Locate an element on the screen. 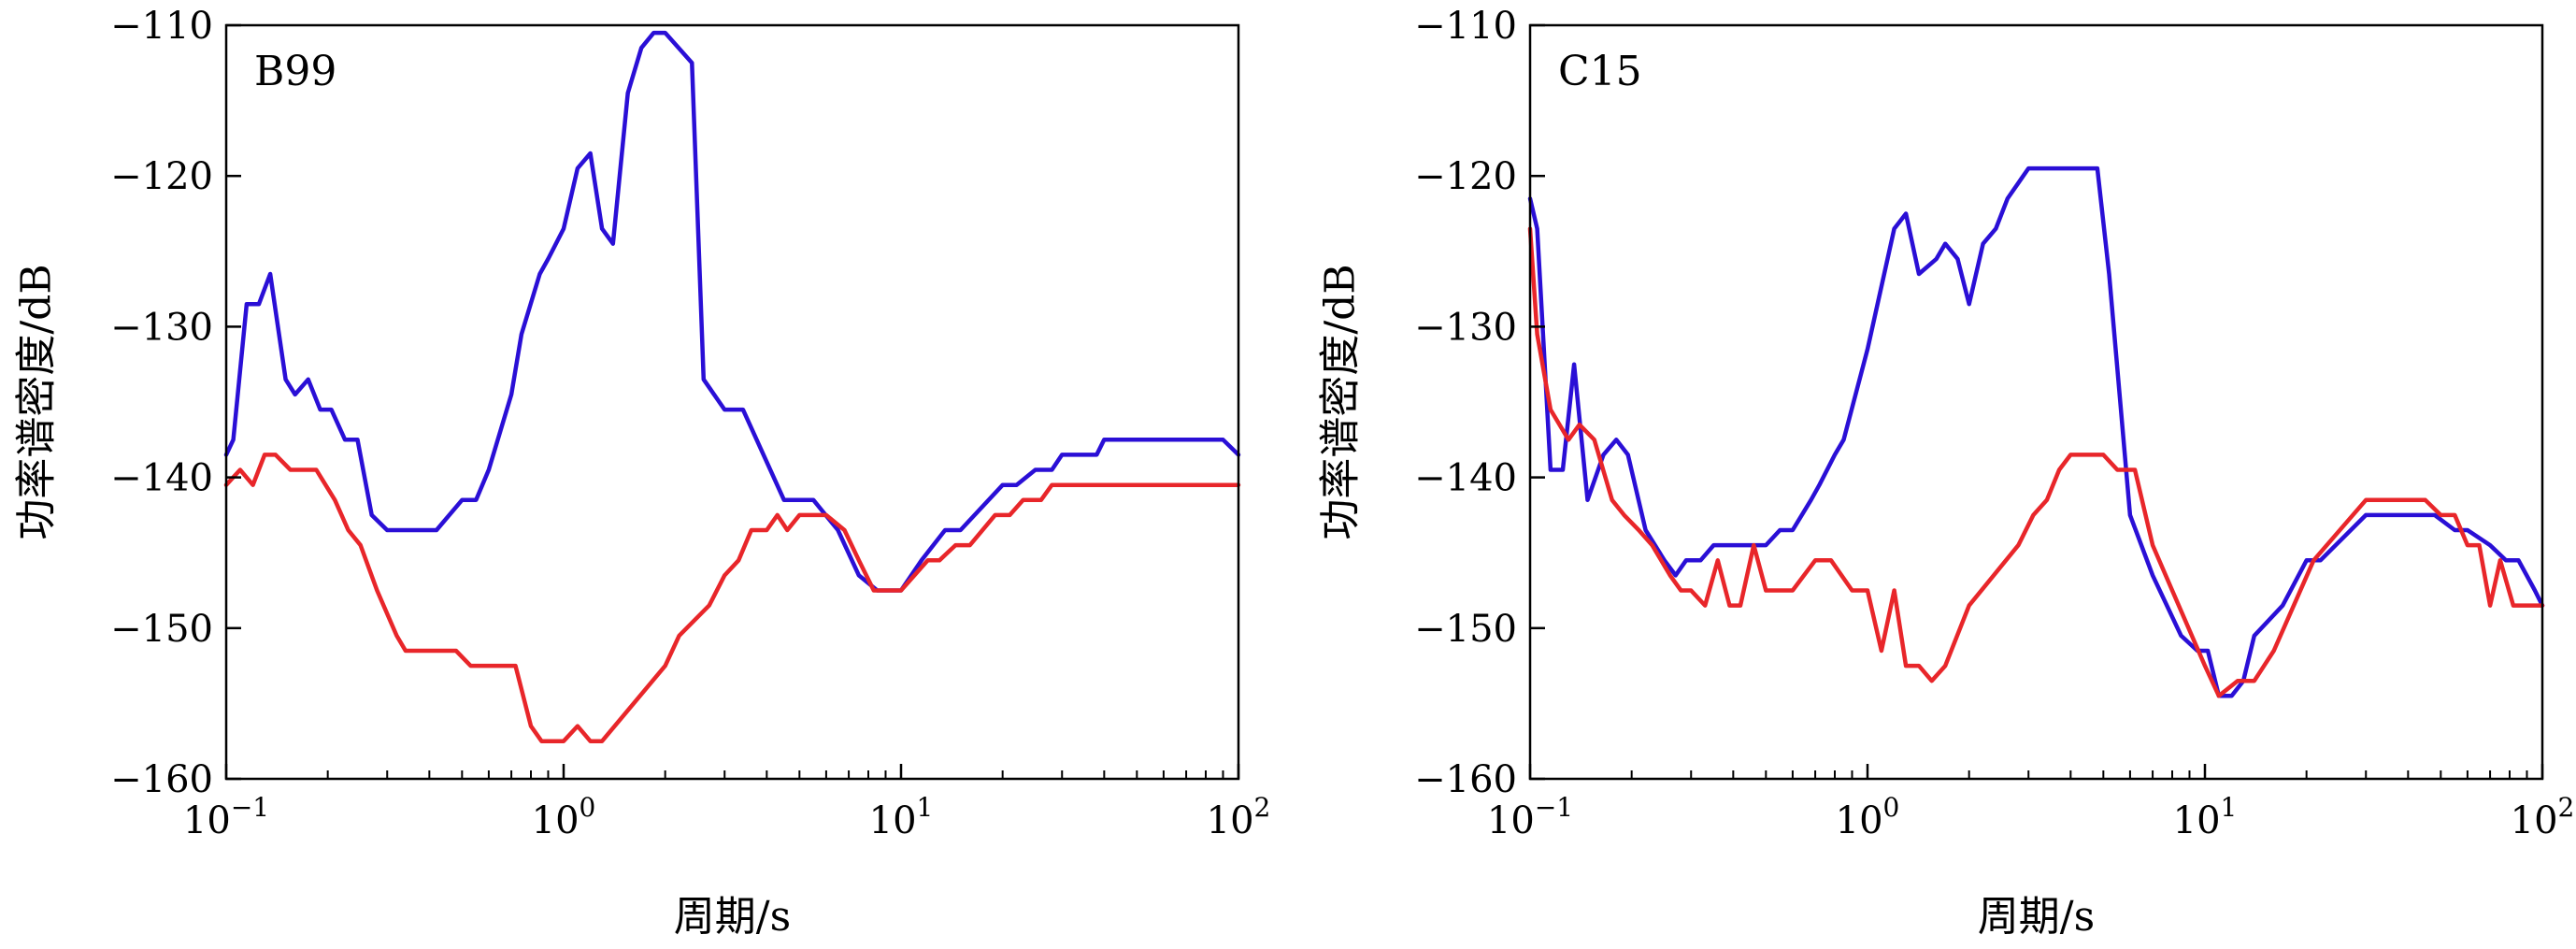 The width and height of the screenshot is (2576, 949). panel-label: C15 is located at coordinates (1600, 71).